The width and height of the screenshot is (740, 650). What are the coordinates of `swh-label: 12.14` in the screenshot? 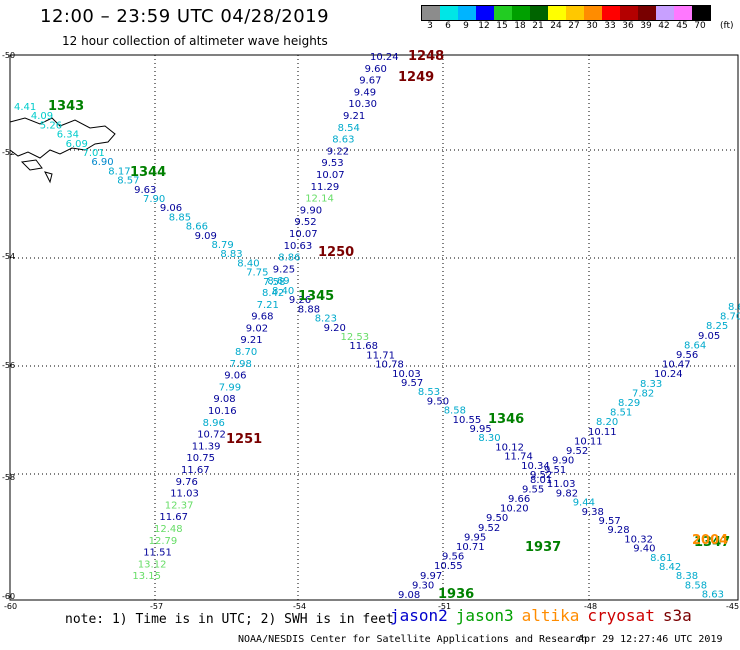 It's located at (319, 199).